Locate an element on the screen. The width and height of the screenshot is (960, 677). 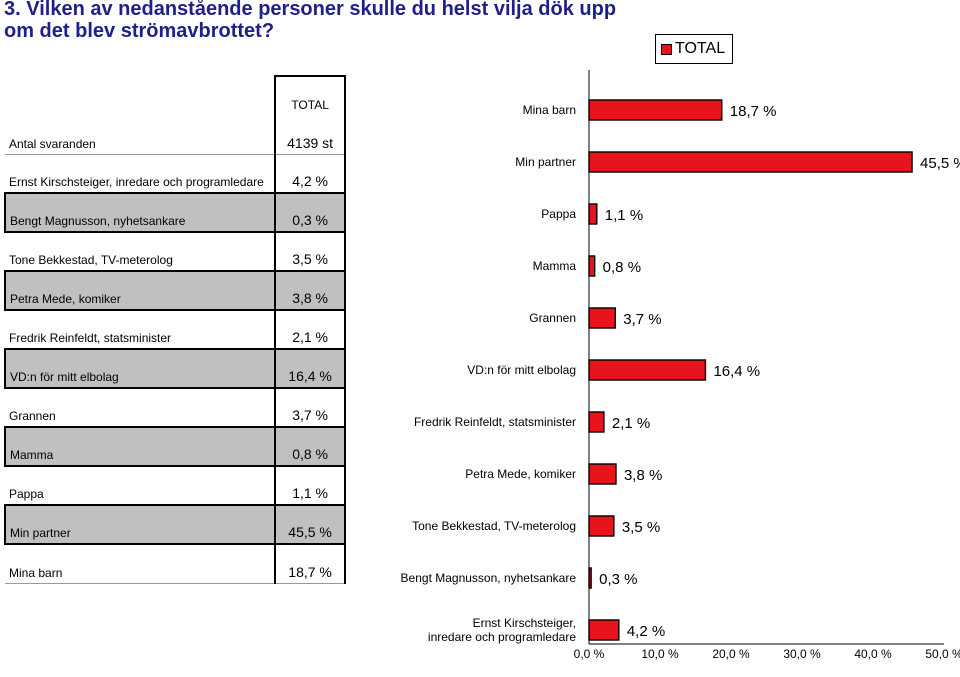
category-label: Petra Mede, komiker is located at coordinates (520, 474).